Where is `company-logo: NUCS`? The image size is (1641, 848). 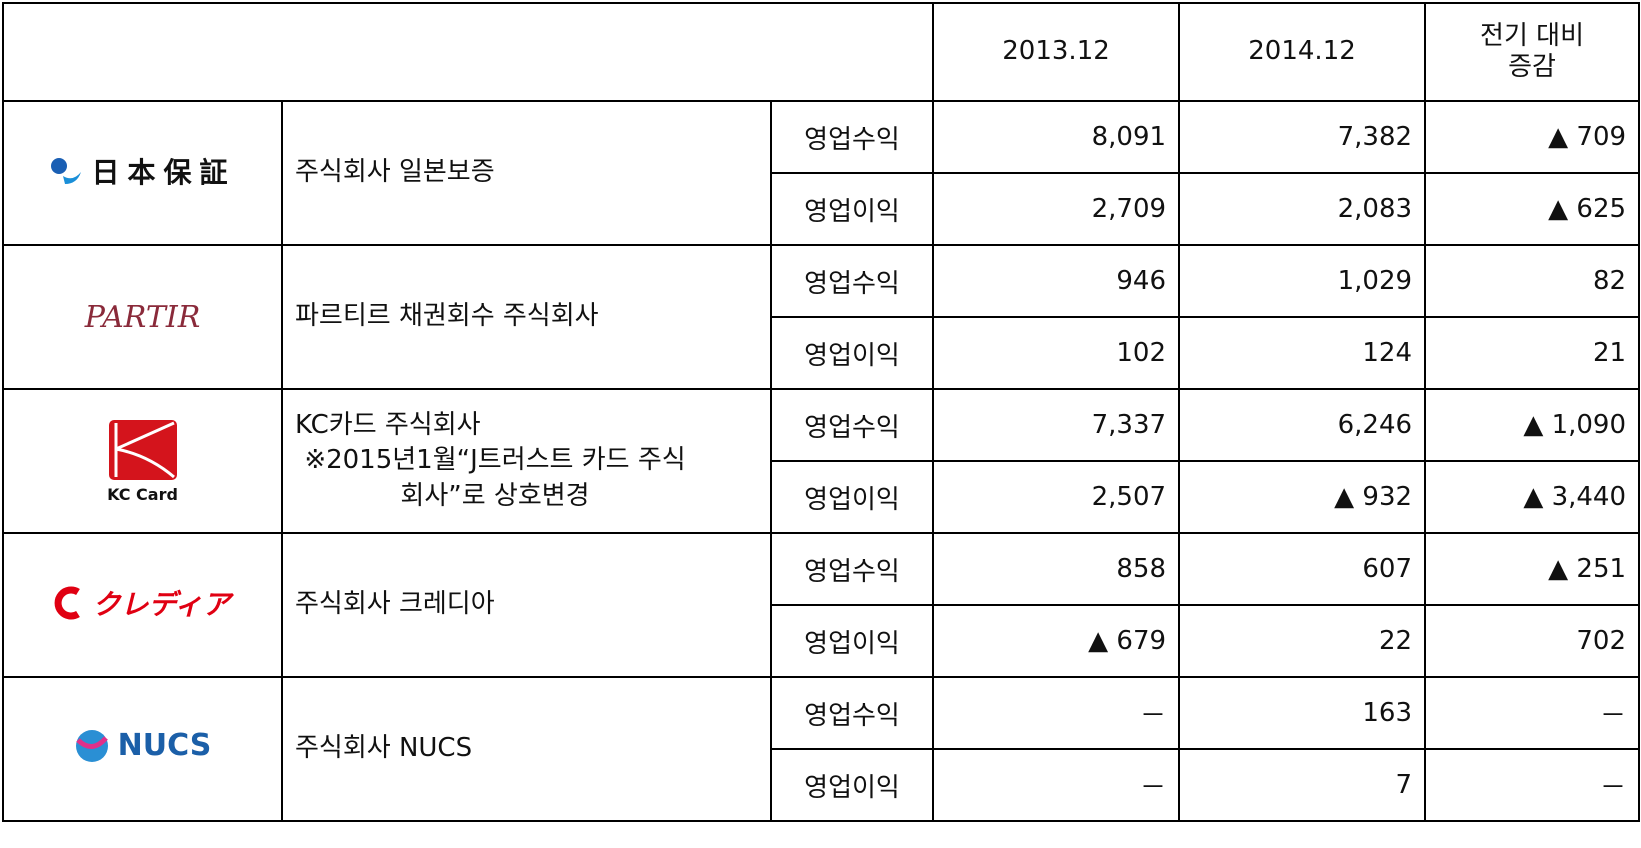
company-logo: NUCS is located at coordinates (143, 746).